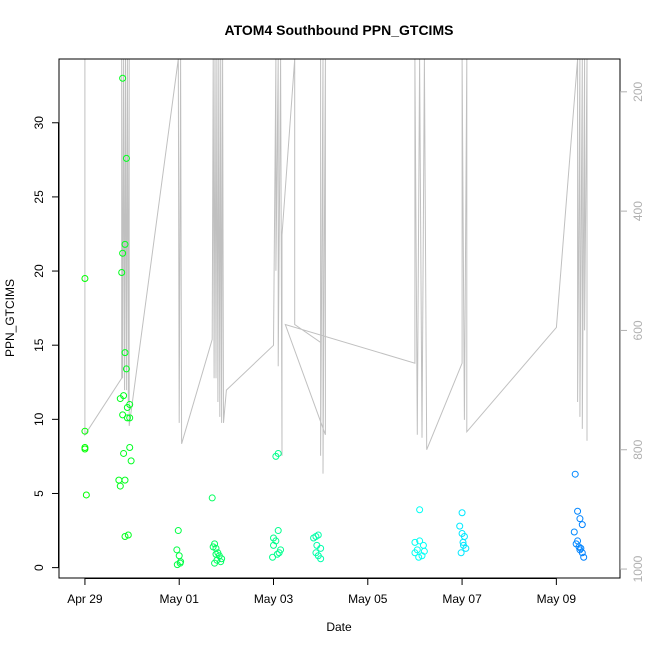 The height and width of the screenshot is (650, 650). I want to click on y-axis-label: PPN_GTCIMS, so click(10, 318).